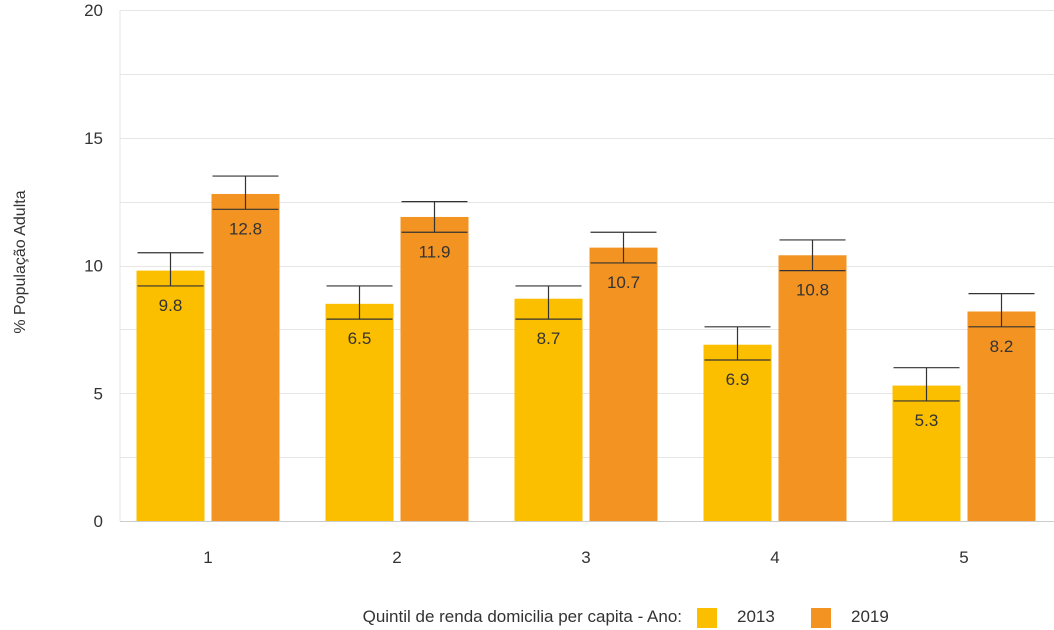 This screenshot has height=630, width=1054. What do you see at coordinates (245, 228) in the screenshot?
I see `data-label: 12.8` at bounding box center [245, 228].